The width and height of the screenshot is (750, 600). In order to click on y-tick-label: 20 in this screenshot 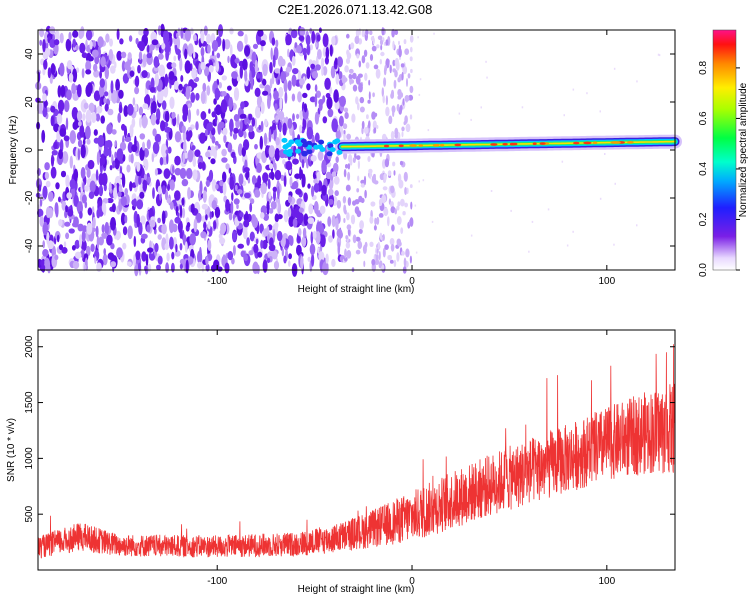, I will do `click(29, 102)`.